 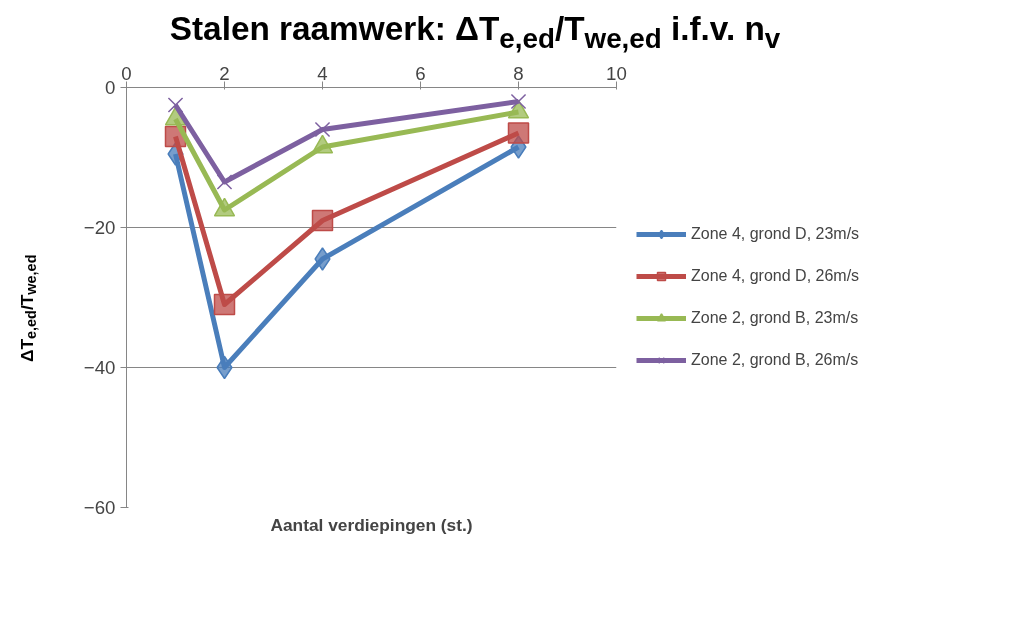 What do you see at coordinates (475, 32) in the screenshot?
I see `chart-title: Stalen raamwerk: ΔT$_{e,ed}$/T$_{we,ed}$ i.f.v. n$_{v}$` at bounding box center [475, 32].